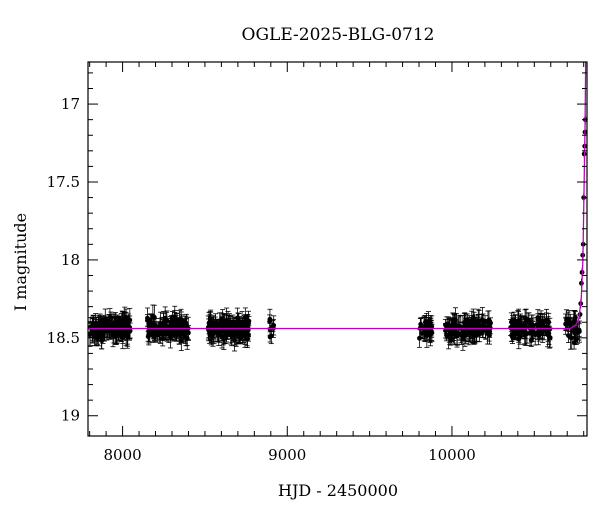 The height and width of the screenshot is (512, 600). I want to click on y-axis-label: I magnitude, so click(20, 262).